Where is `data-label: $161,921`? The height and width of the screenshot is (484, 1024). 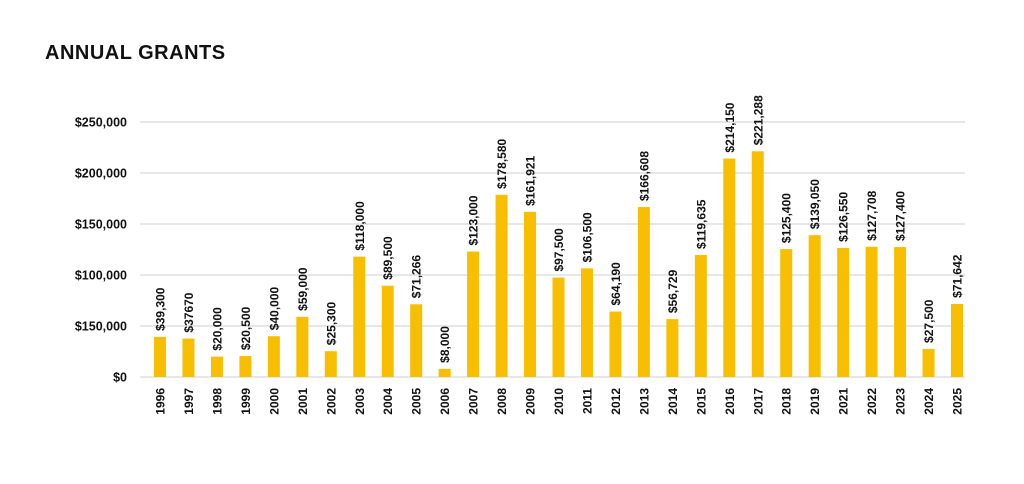 data-label: $161,921 is located at coordinates (531, 180).